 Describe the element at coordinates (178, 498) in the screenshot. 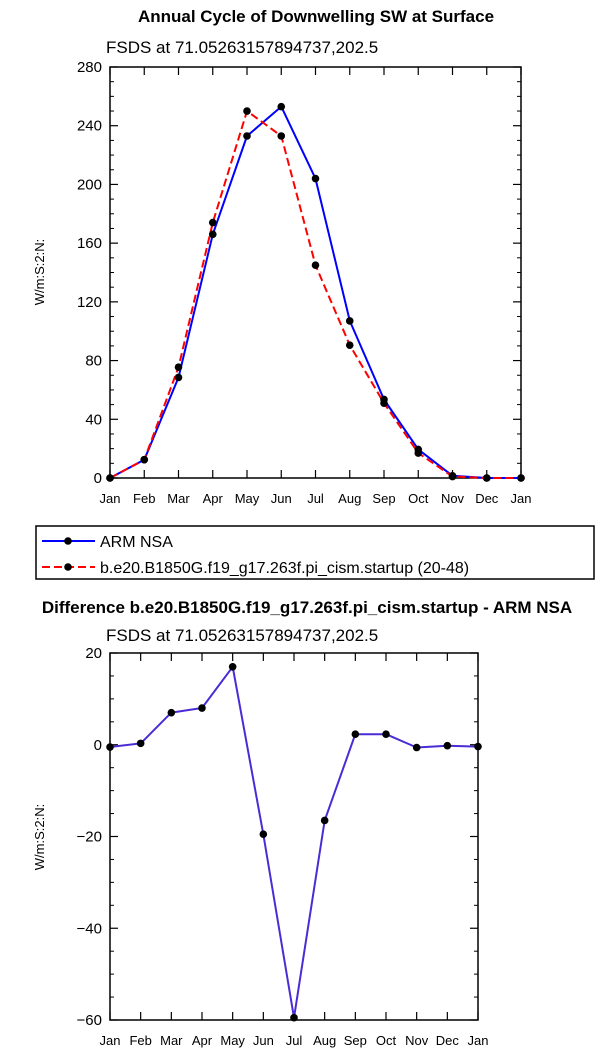

I see `chart1-x-tick-label: Mar` at that location.